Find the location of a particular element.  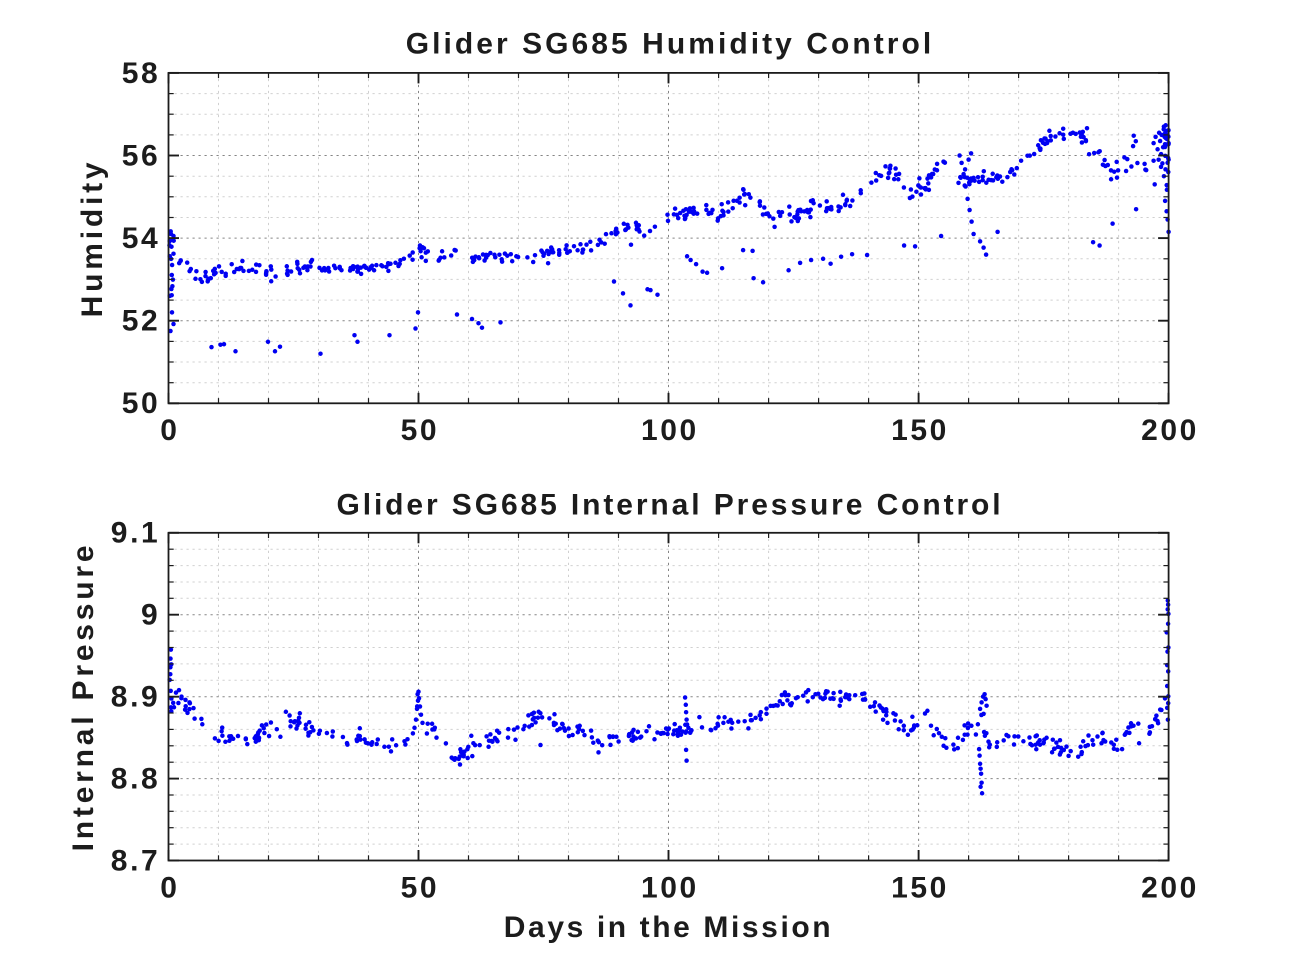

svg-text: 9 is located at coordinates (150, 615).